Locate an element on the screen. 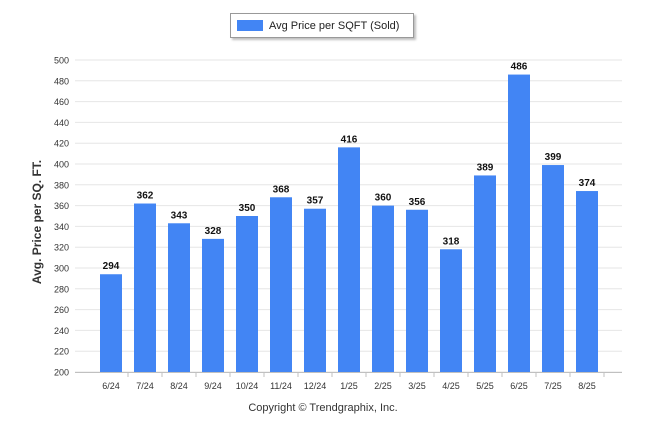 The image size is (646, 434). y-tick-label: 380 is located at coordinates (61, 185).